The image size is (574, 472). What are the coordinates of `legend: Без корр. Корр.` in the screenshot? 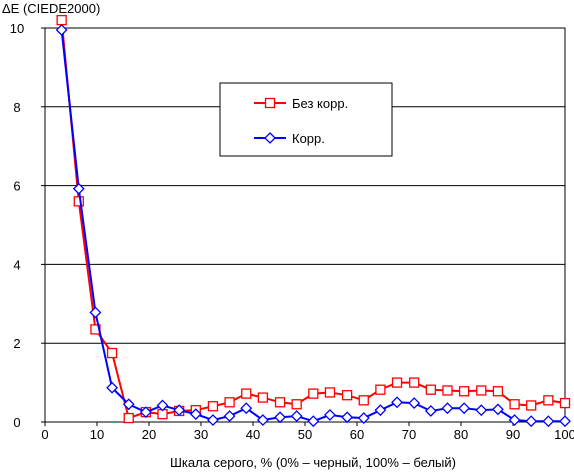 It's located at (306, 119).